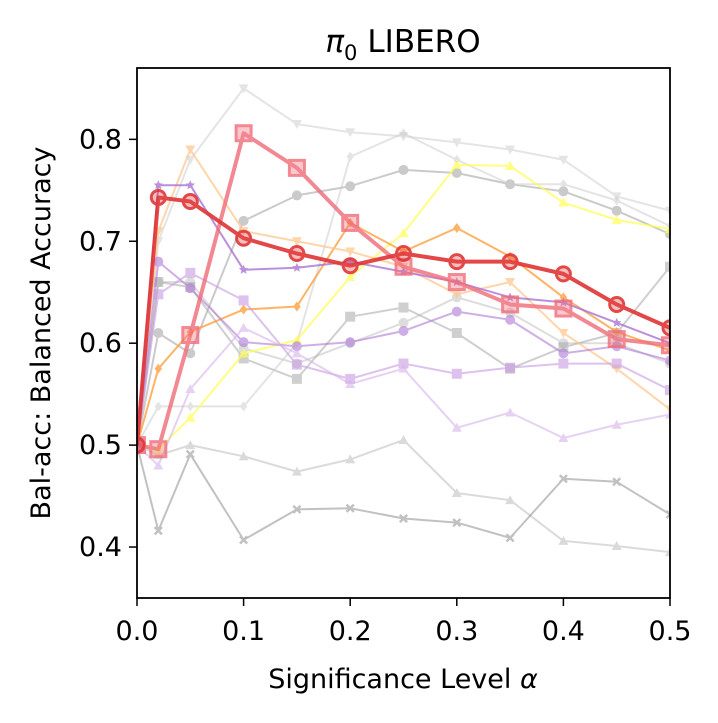 The width and height of the screenshot is (718, 723). What do you see at coordinates (456, 631) in the screenshot?
I see `x-tick-label: 0.3` at bounding box center [456, 631].